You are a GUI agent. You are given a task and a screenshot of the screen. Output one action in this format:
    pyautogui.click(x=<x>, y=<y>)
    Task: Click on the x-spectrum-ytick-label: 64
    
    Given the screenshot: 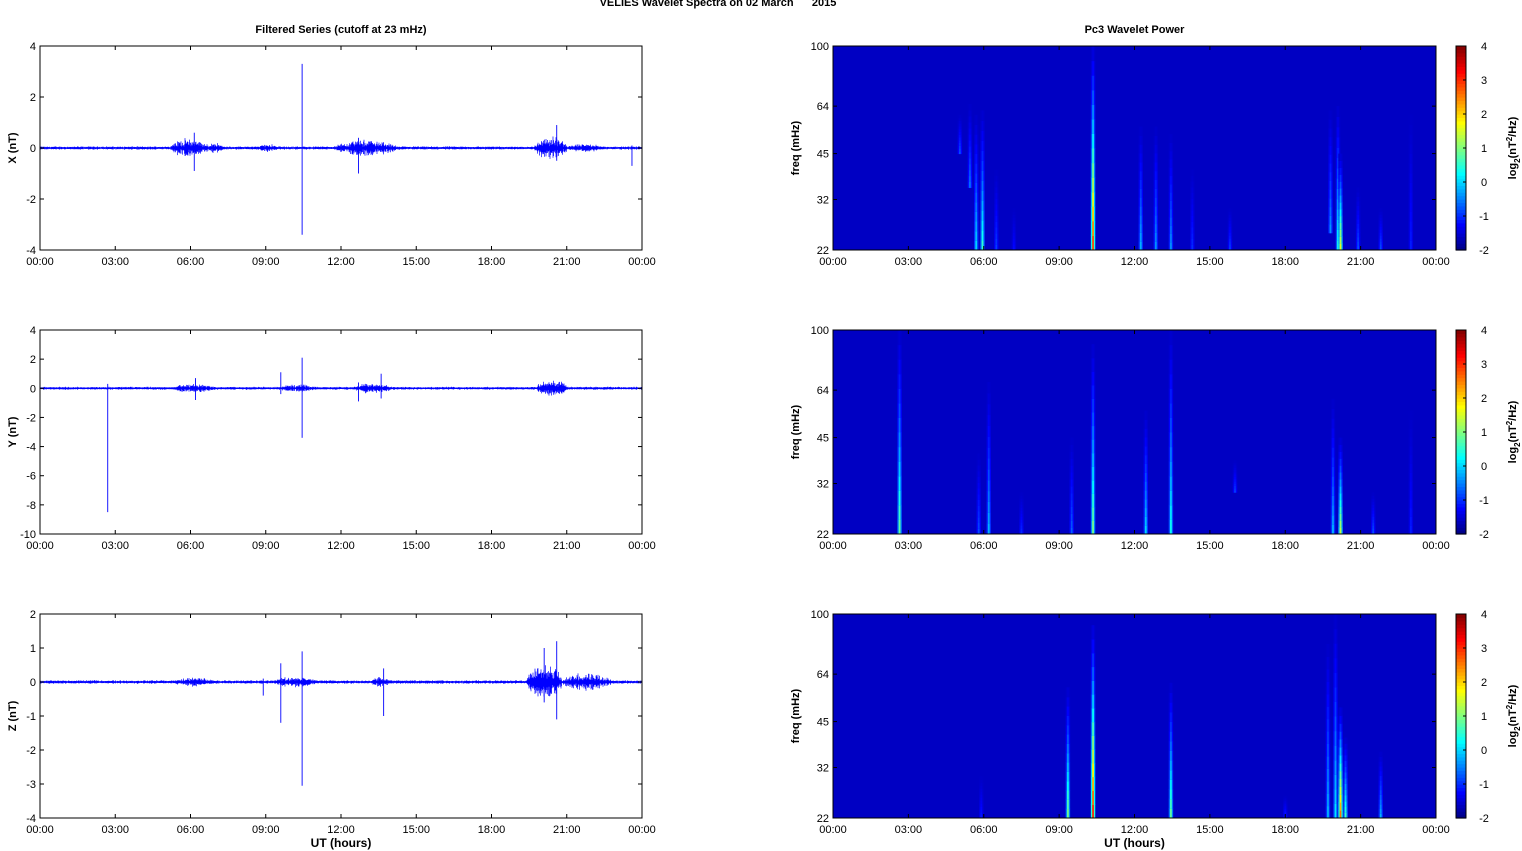 What is the action you would take?
    pyautogui.click(x=823, y=107)
    